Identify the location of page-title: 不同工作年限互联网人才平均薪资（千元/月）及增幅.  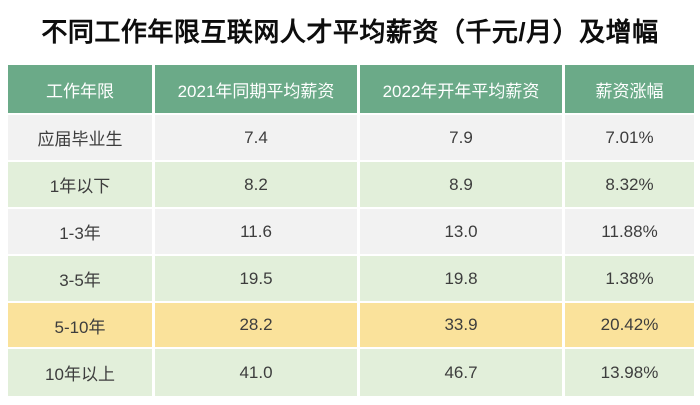
(350, 32).